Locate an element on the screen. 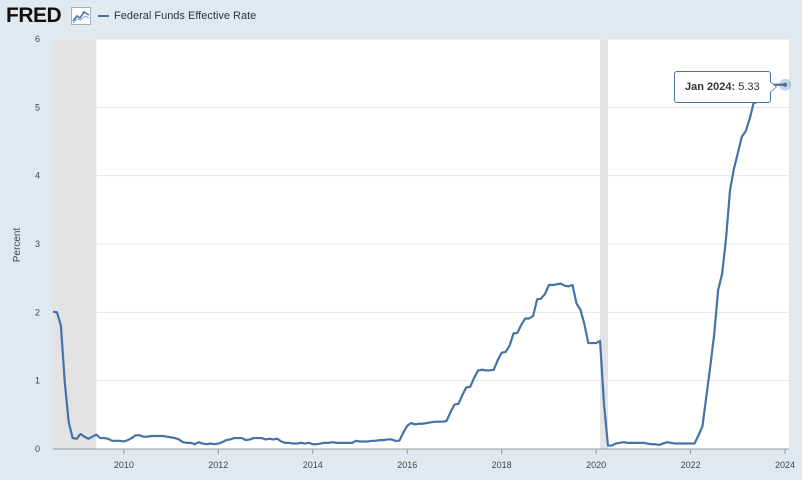 Image resolution: width=802 pixels, height=480 pixels. y-tick-label: 3 is located at coordinates (37, 244).